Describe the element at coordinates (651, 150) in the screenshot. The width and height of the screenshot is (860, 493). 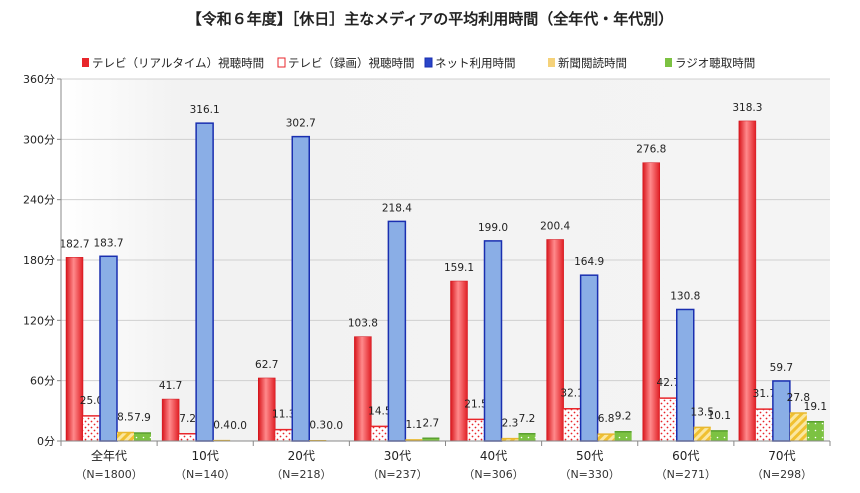
I see `data-label: 276.8` at that location.